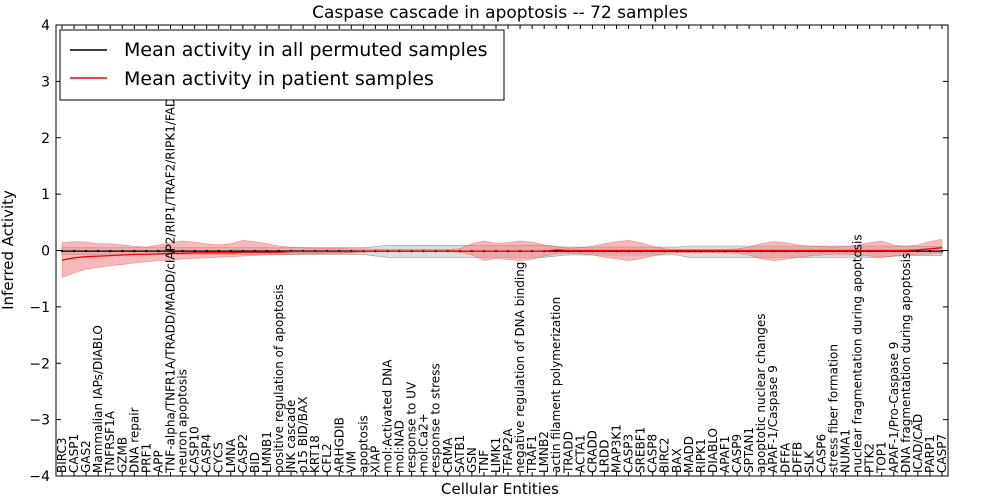 This screenshot has width=1000, height=500. Describe the element at coordinates (412, 427) in the screenshot. I see `category-label-29: response to UV` at that location.